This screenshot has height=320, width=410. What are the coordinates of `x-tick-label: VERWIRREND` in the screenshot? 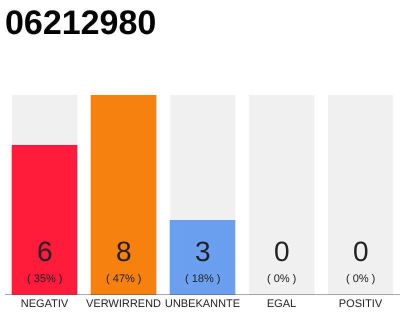 It's located at (124, 304).